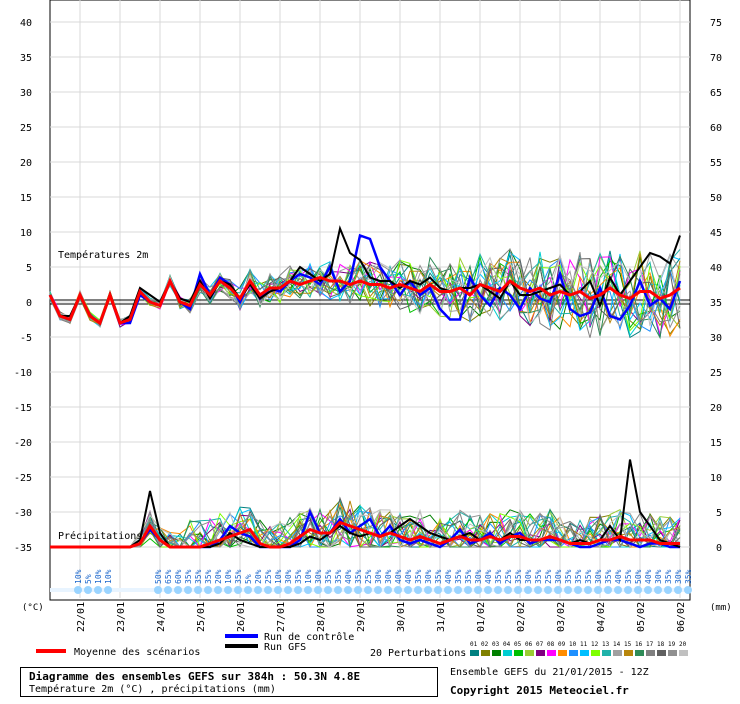 The image size is (740, 704). Describe the element at coordinates (683, 644) in the screenshot. I see `perturbation-id: 20` at that location.